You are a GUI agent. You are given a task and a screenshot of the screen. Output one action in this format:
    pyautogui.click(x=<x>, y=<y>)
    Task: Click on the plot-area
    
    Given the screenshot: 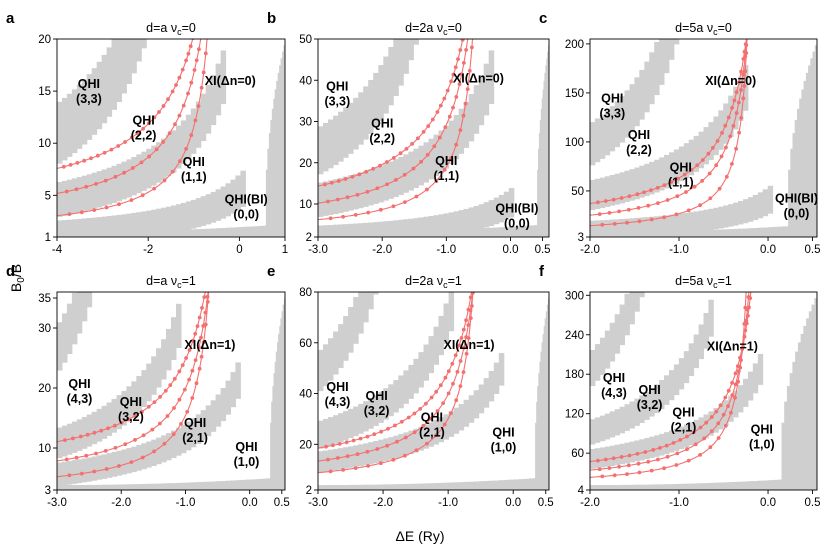 What is the action you would take?
    pyautogui.click(x=433, y=391)
    